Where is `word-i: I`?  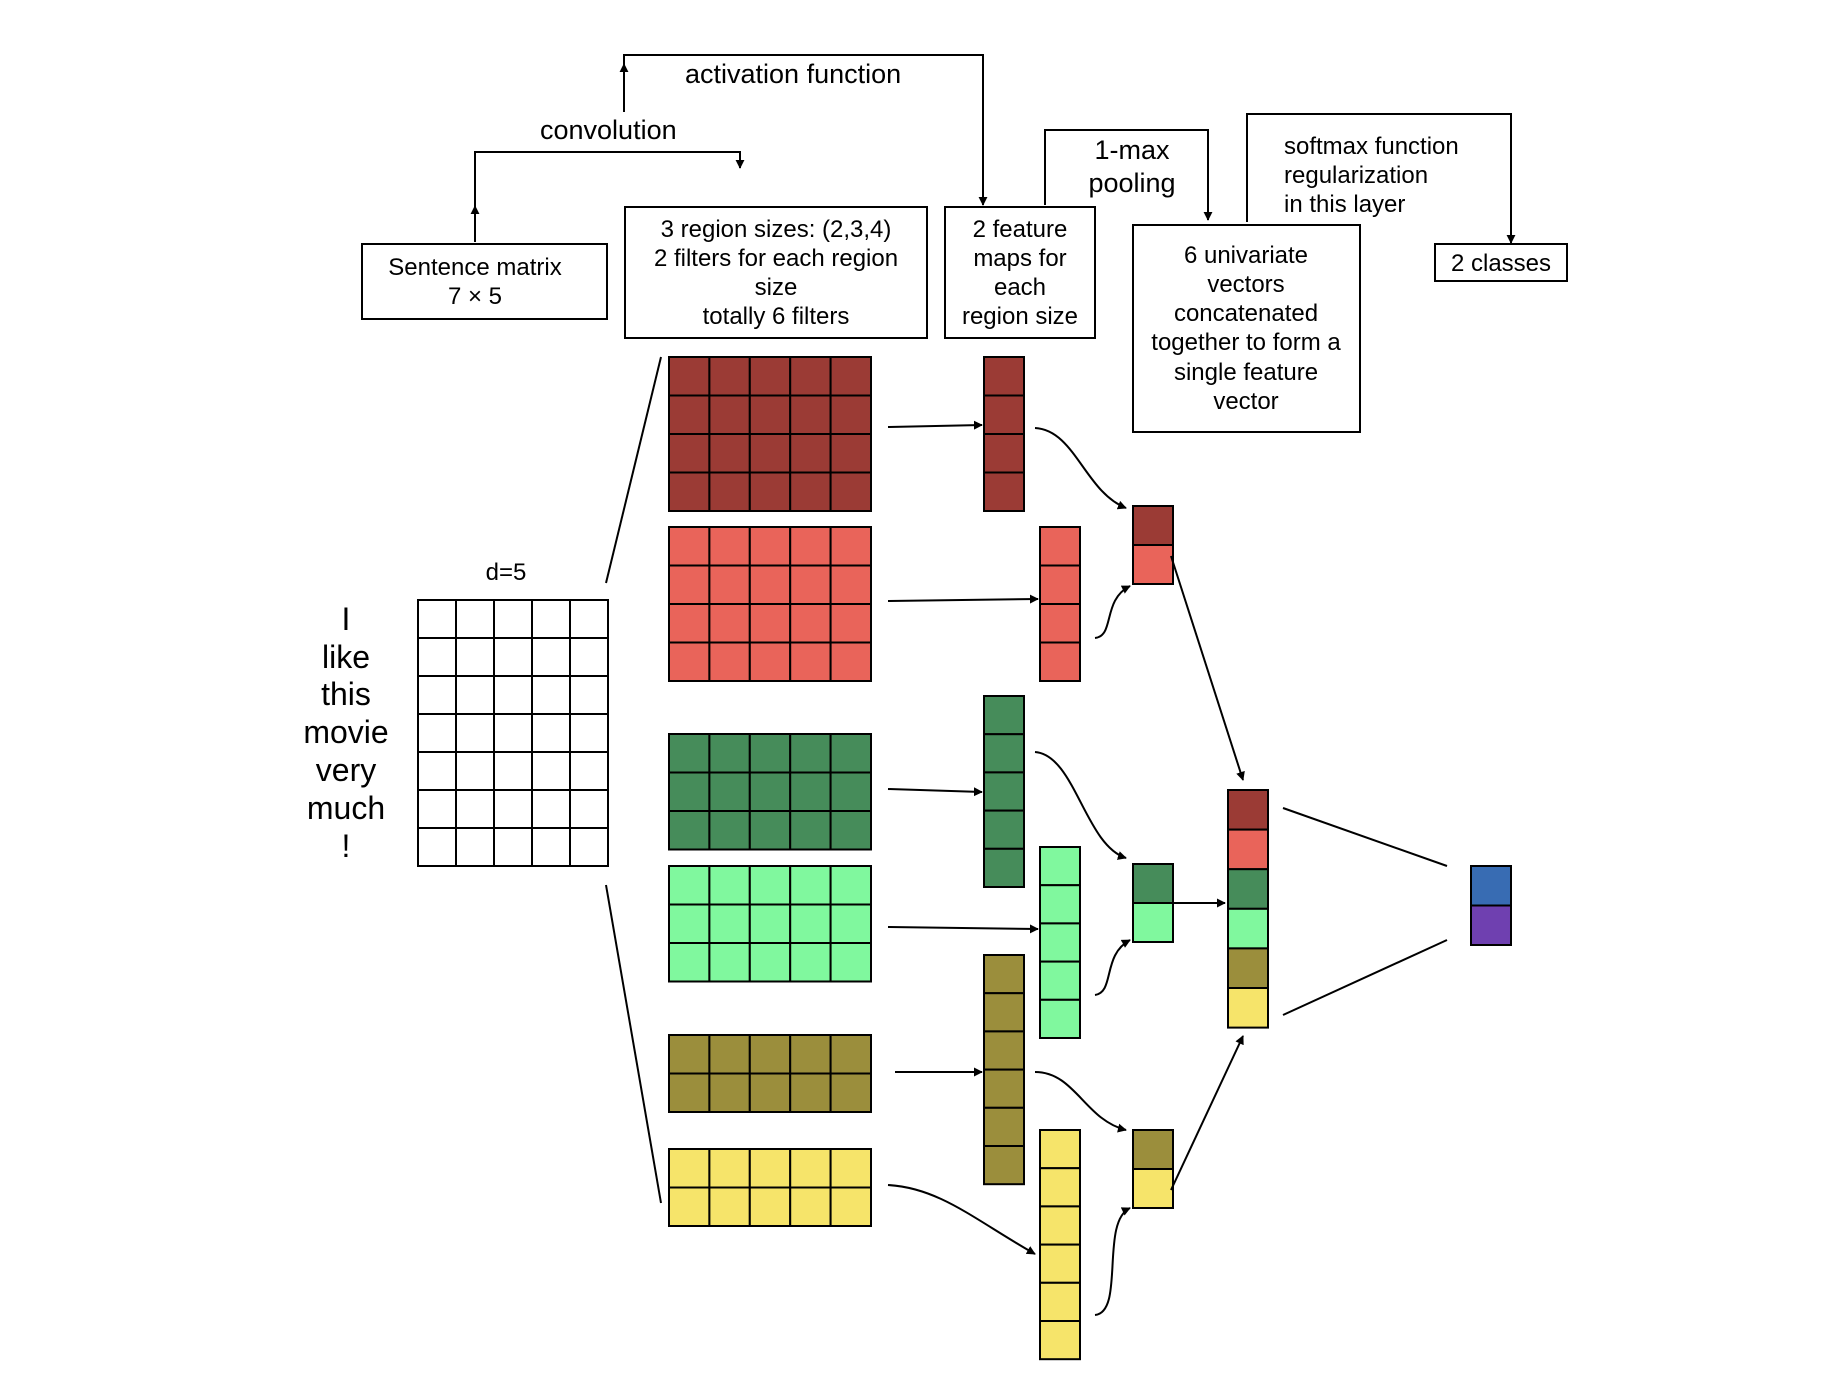 word-i: I is located at coordinates (346, 619).